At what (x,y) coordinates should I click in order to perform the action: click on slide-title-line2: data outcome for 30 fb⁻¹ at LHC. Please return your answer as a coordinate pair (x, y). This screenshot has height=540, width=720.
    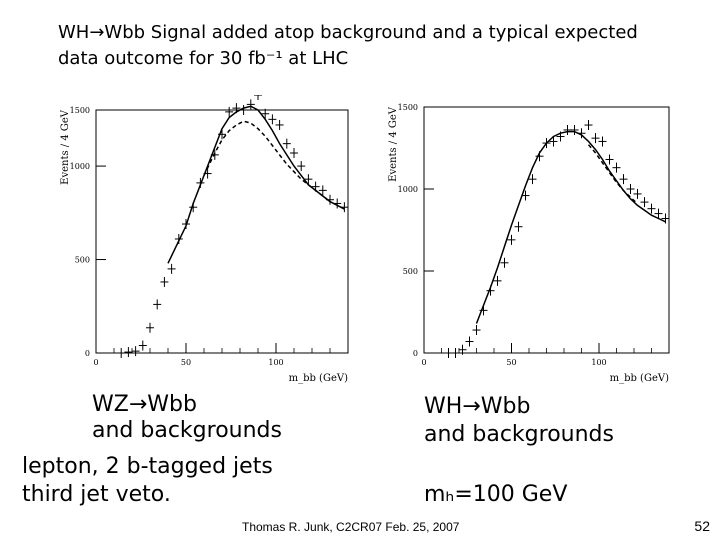
    Looking at the image, I should click on (203, 58).